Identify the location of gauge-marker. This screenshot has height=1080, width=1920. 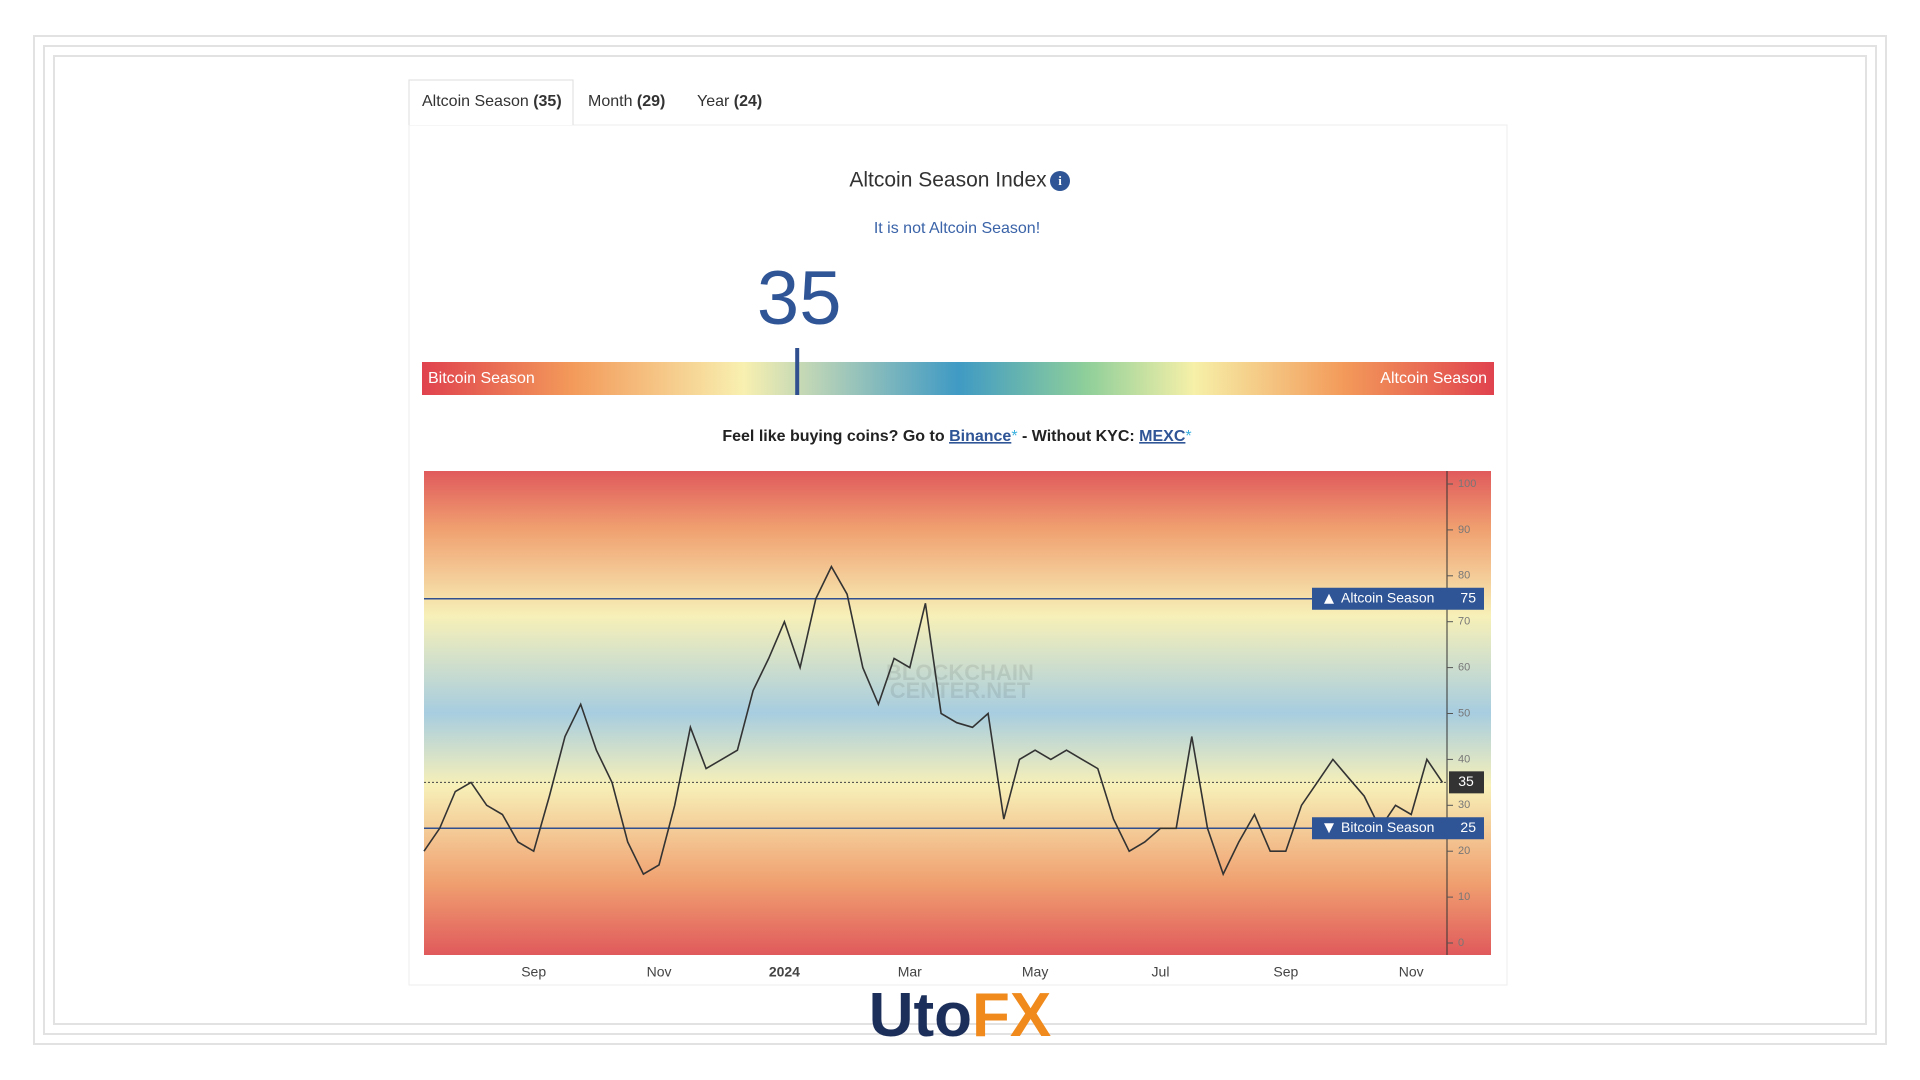
(797, 371).